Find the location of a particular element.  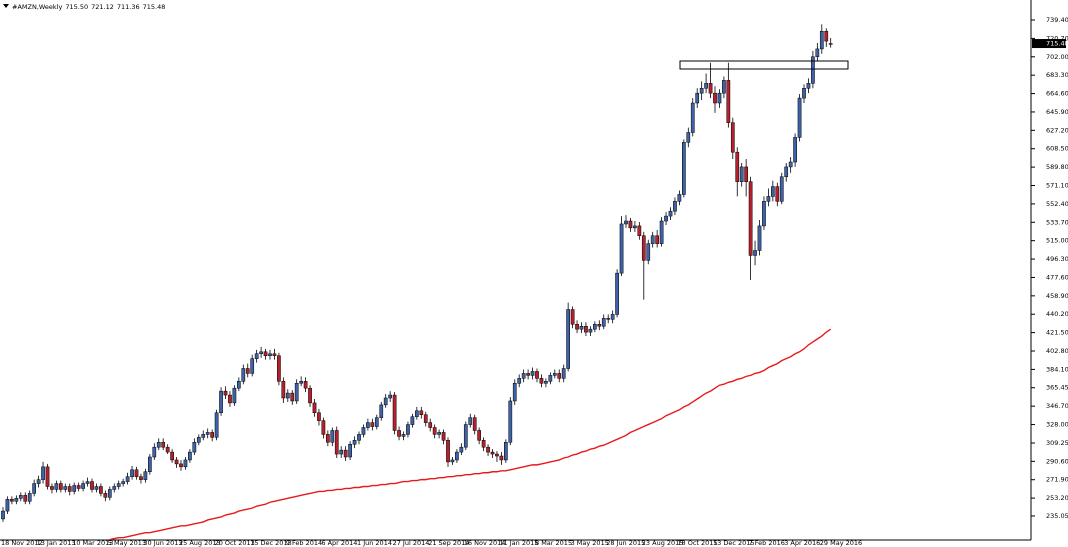

header-open: 715.50 is located at coordinates (76, 7).